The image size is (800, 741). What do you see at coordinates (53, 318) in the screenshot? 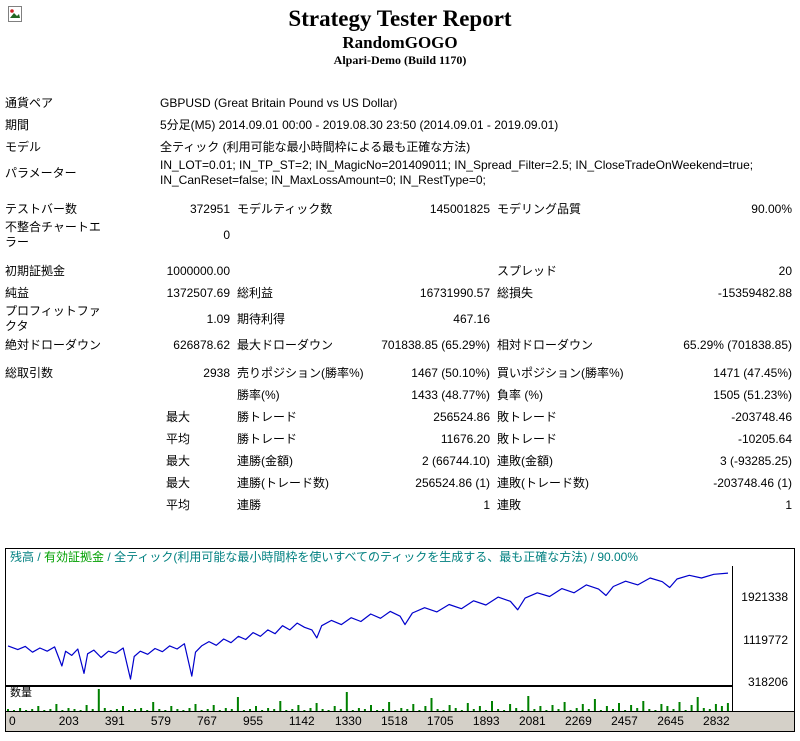
I see `stat-label: プロフィットファクタ` at bounding box center [53, 318].